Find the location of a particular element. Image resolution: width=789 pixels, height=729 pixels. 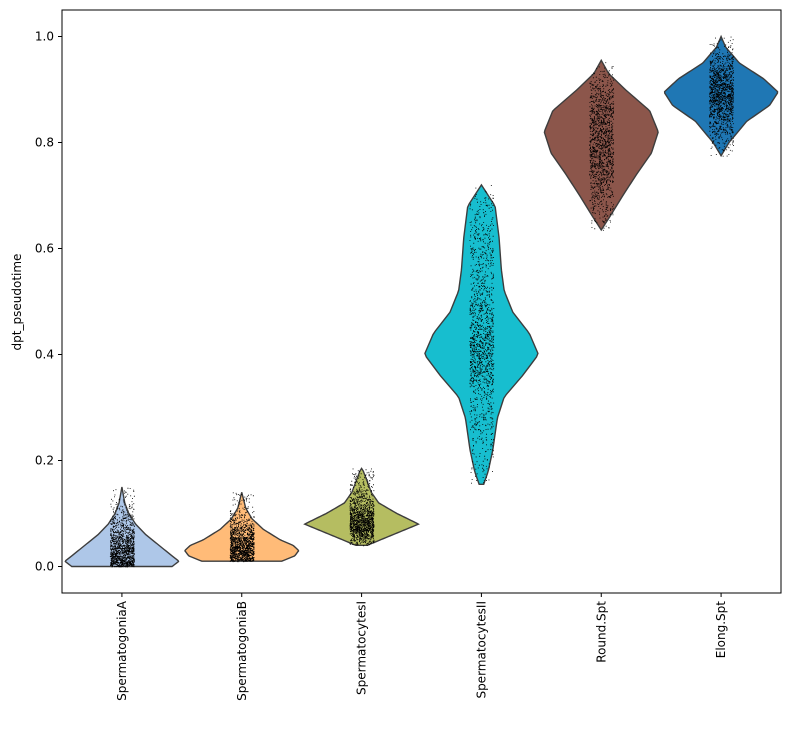

x-tick-label: SpermatogoniaB is located at coordinates (242, 651).